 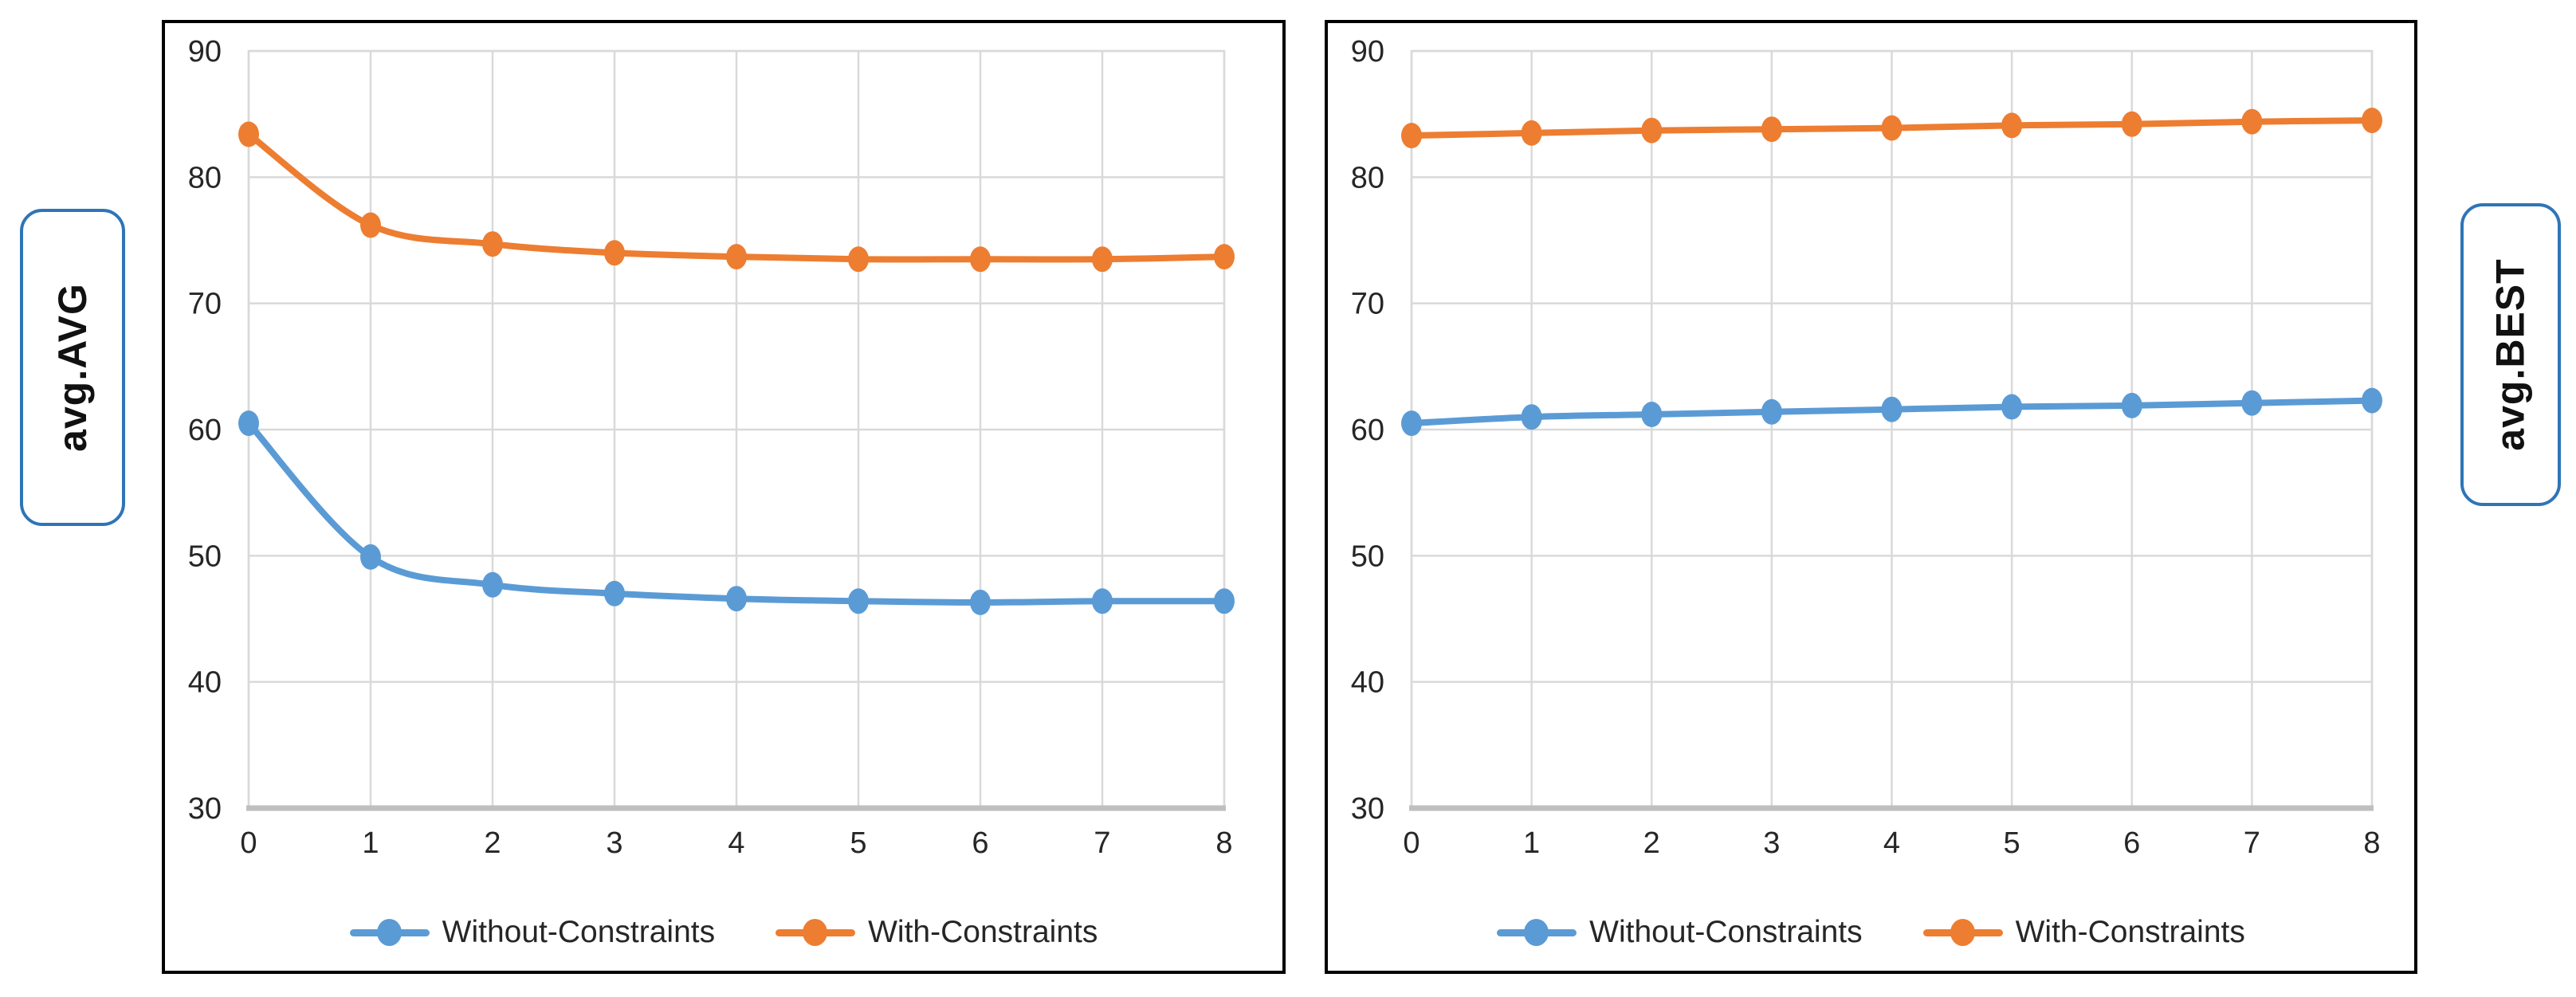 I want to click on right-axis-title-box: avg.BEST, so click(x=2510, y=355).